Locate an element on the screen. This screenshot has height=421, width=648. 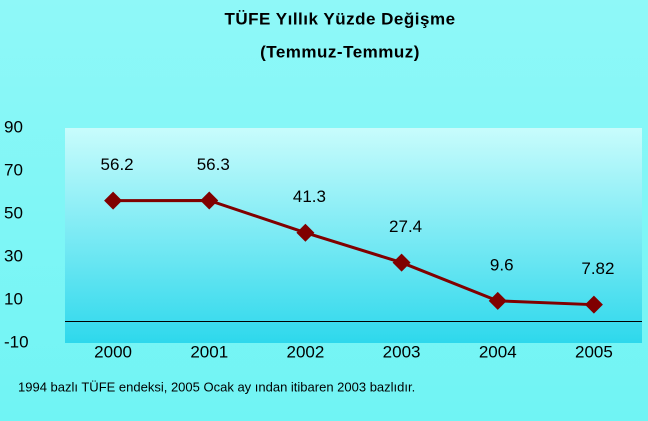
x-tick-label: 2003 is located at coordinates (402, 351).